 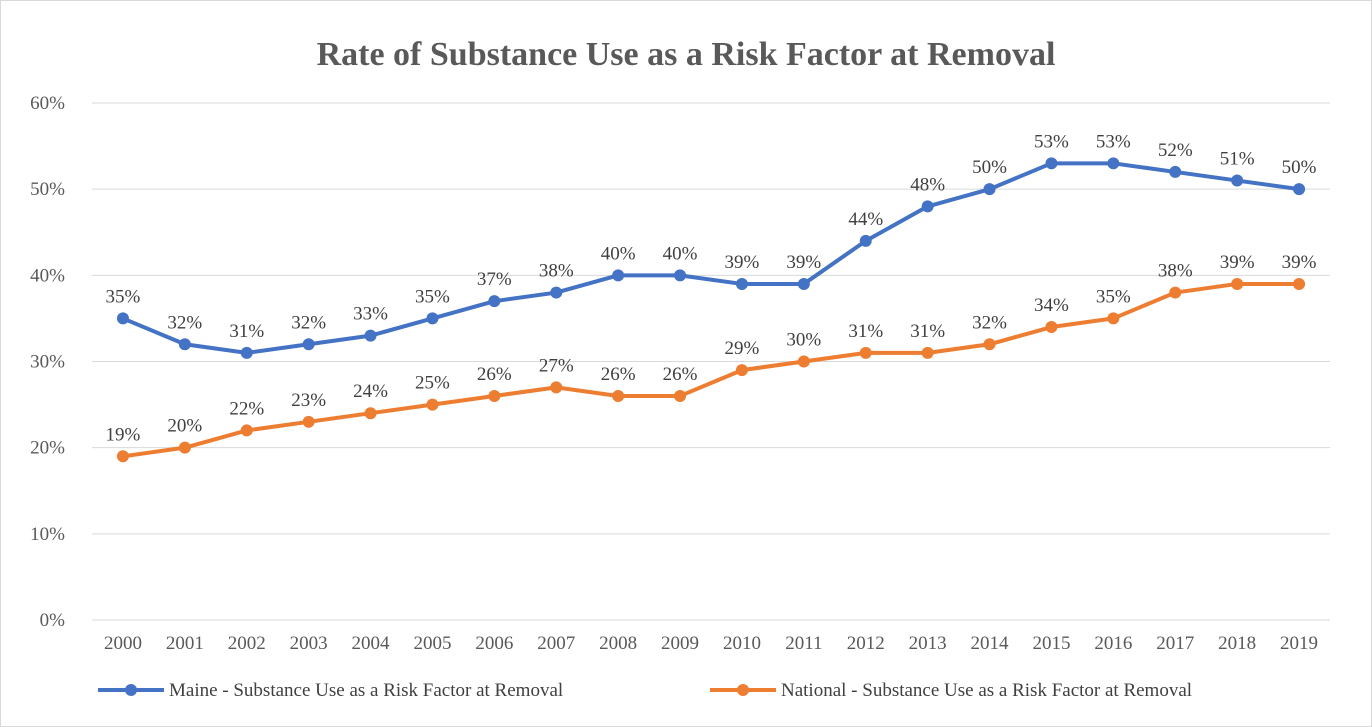 What do you see at coordinates (927, 184) in the screenshot?
I see `data-label: 48%` at bounding box center [927, 184].